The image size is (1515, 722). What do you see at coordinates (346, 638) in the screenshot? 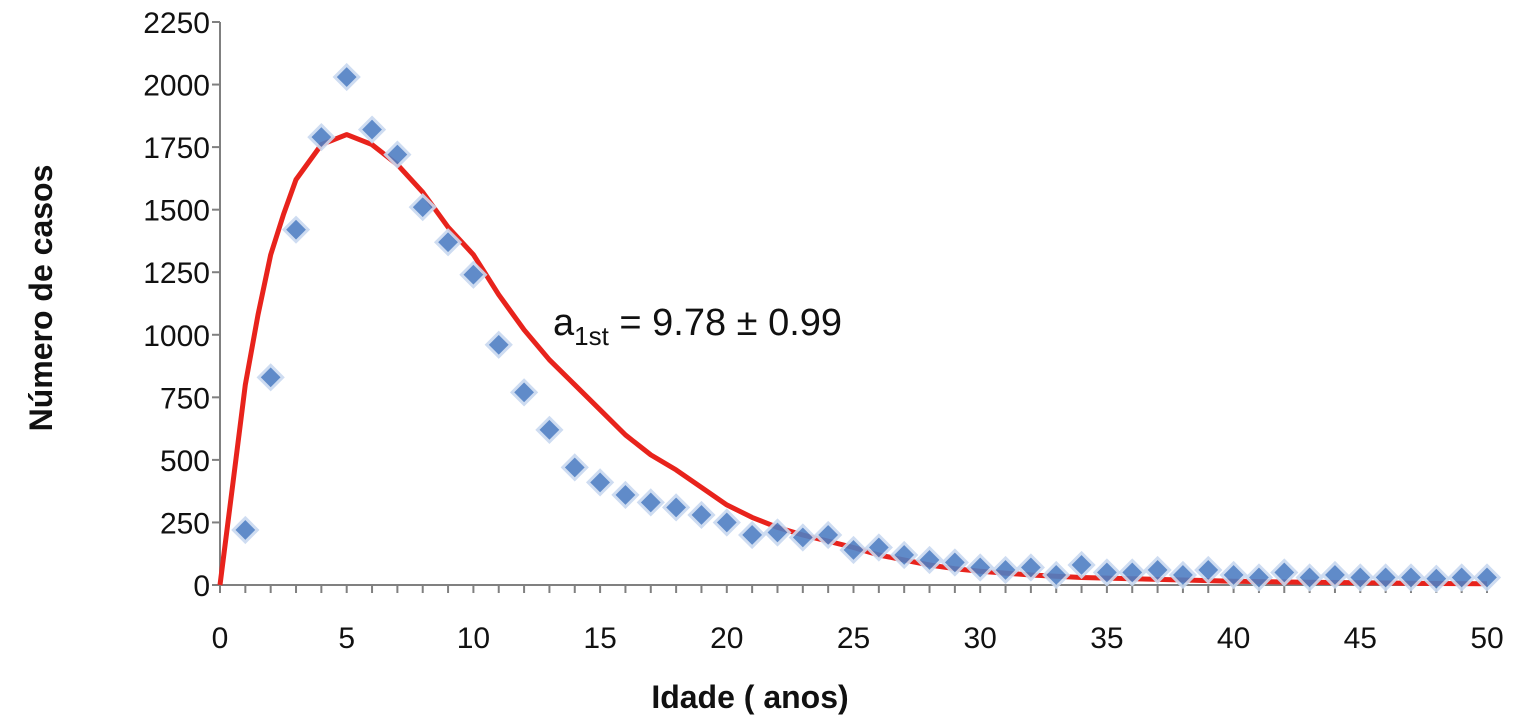
I see `x-tick-label: 5` at bounding box center [346, 638].